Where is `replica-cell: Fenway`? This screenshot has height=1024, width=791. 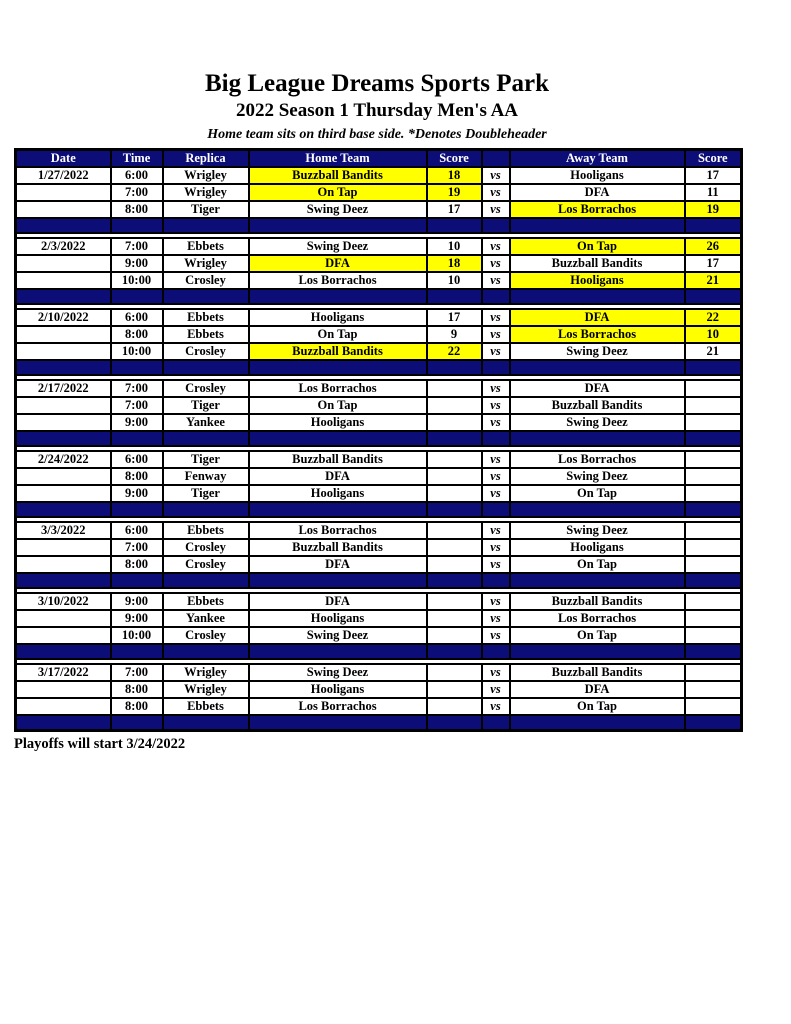 replica-cell: Fenway is located at coordinates (205, 476).